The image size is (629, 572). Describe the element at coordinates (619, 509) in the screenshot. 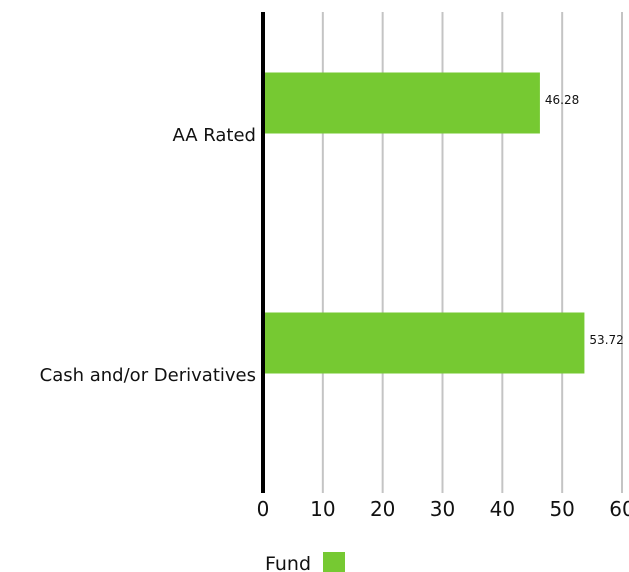

I see `x-tick-label: 60` at that location.